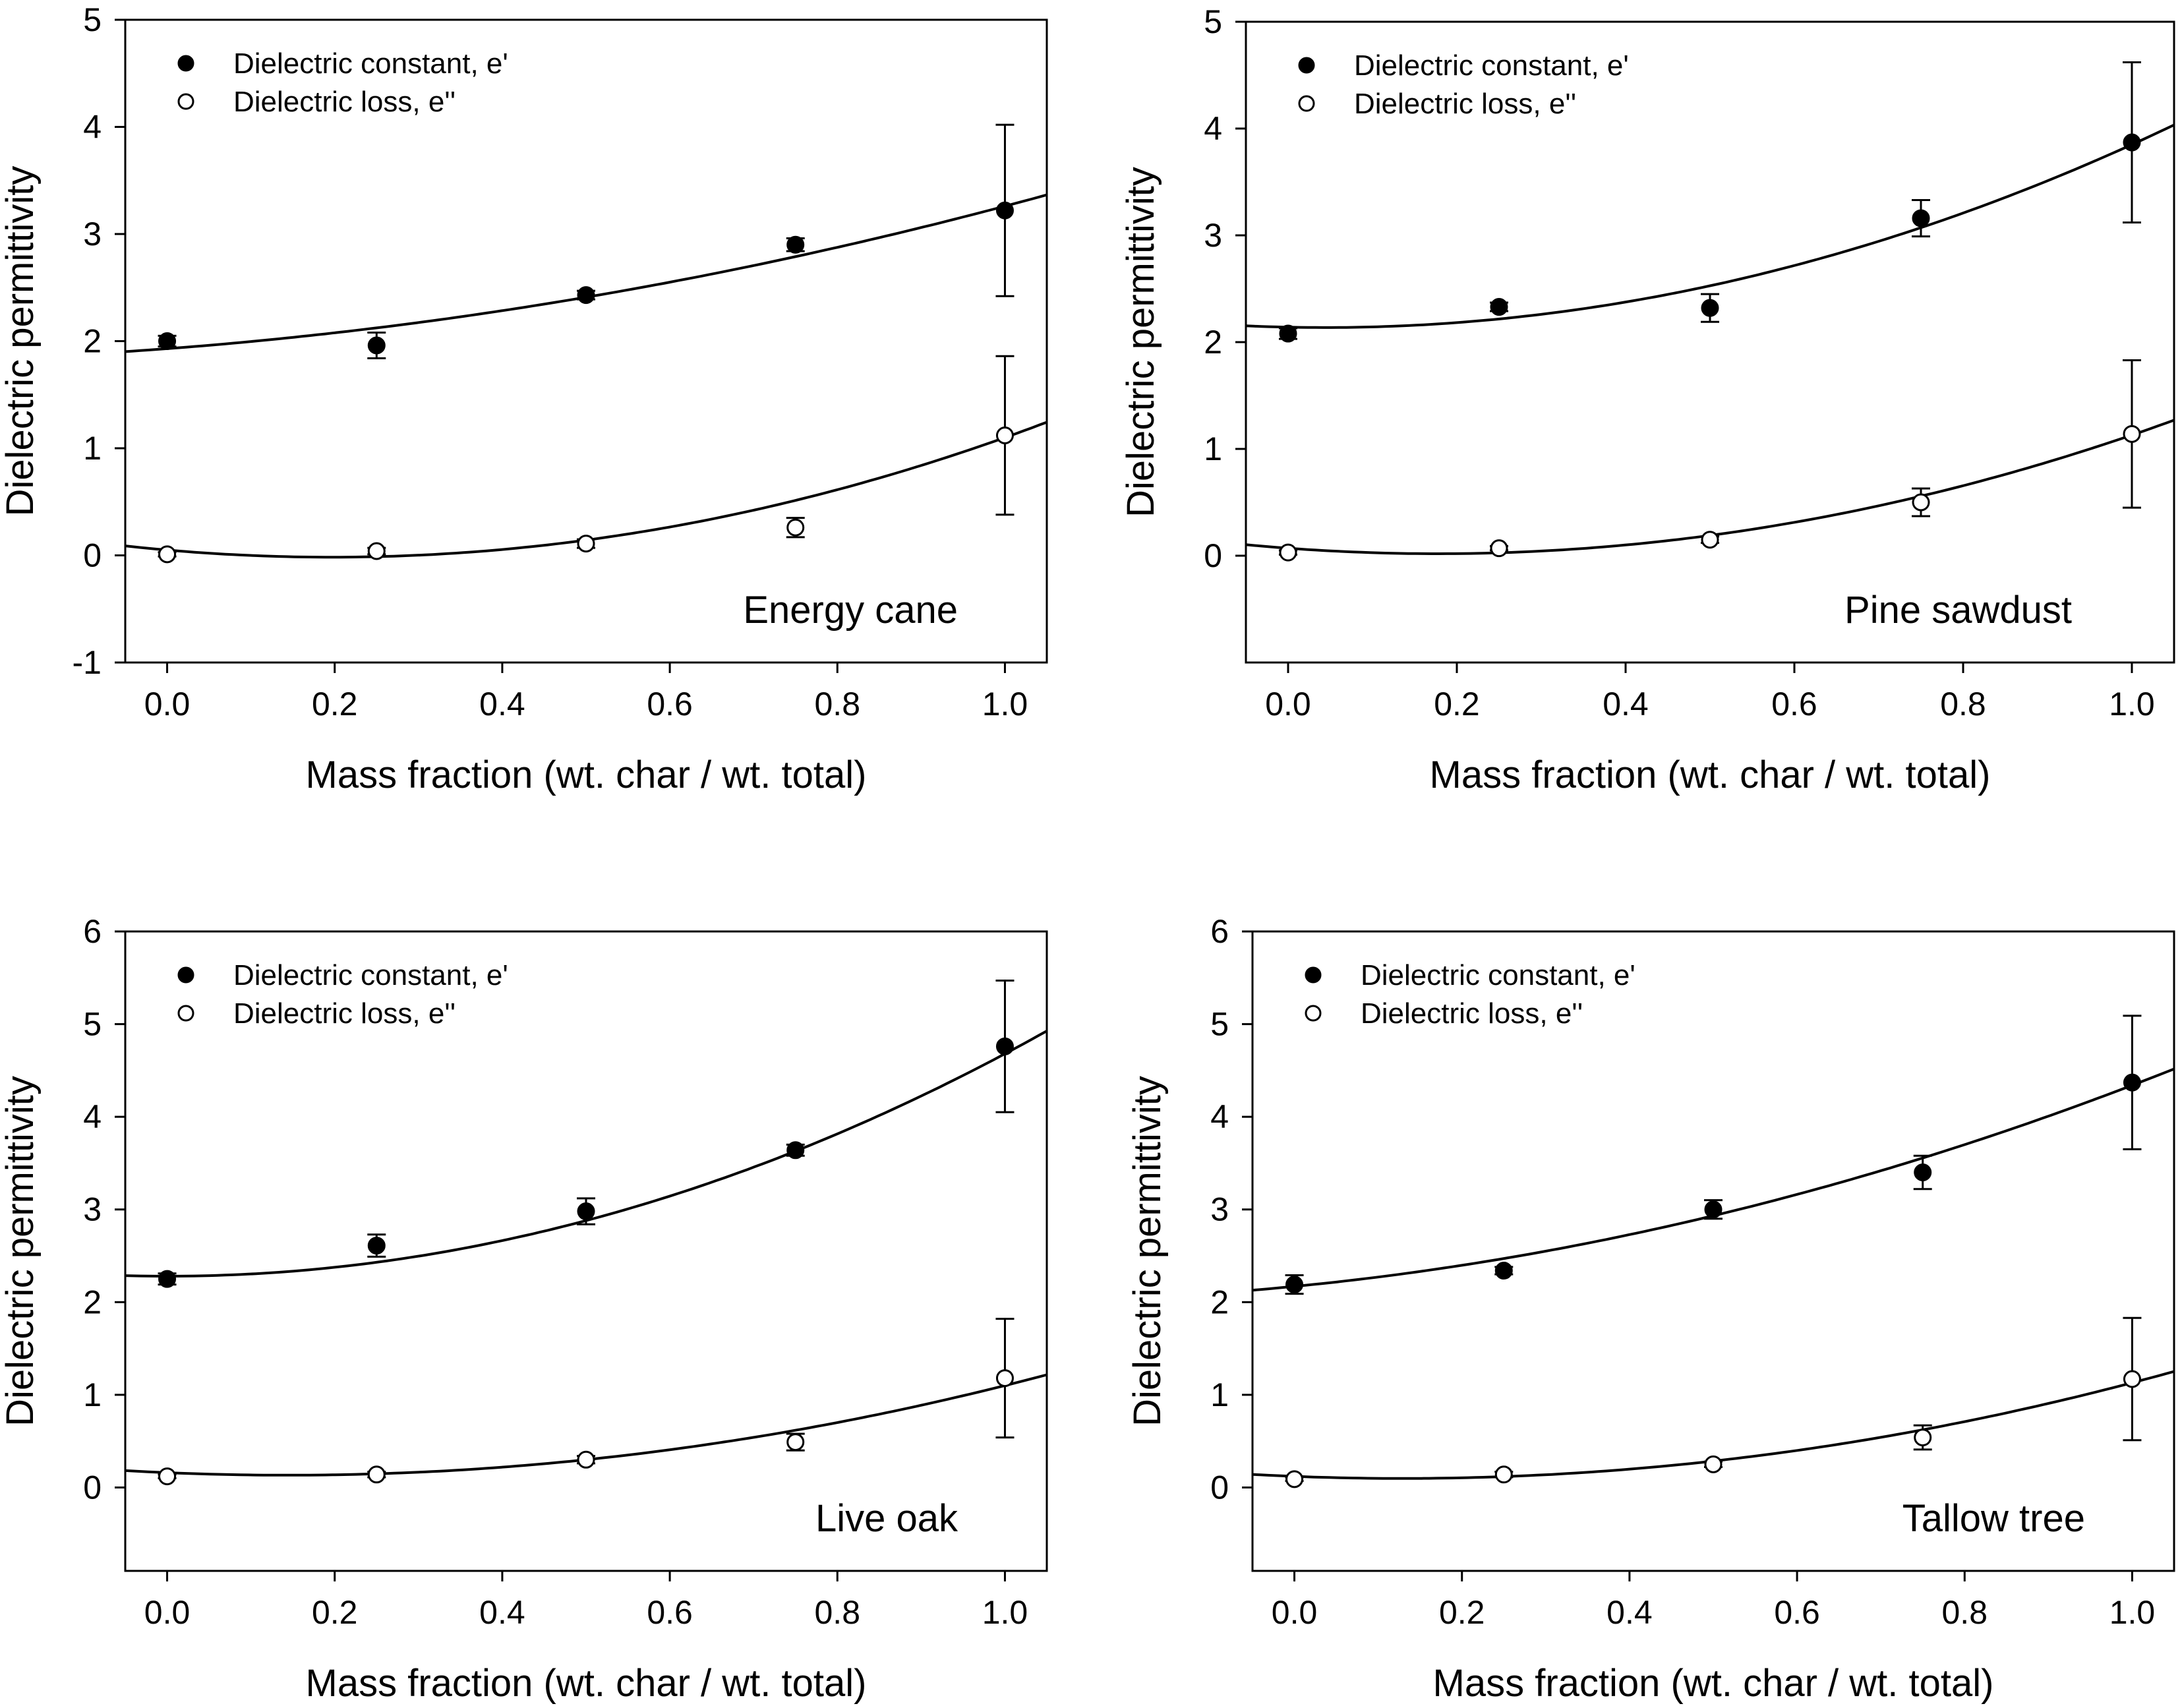 The width and height of the screenshot is (2180, 1708). I want to click on panel-label: Live oak, so click(886, 1518).